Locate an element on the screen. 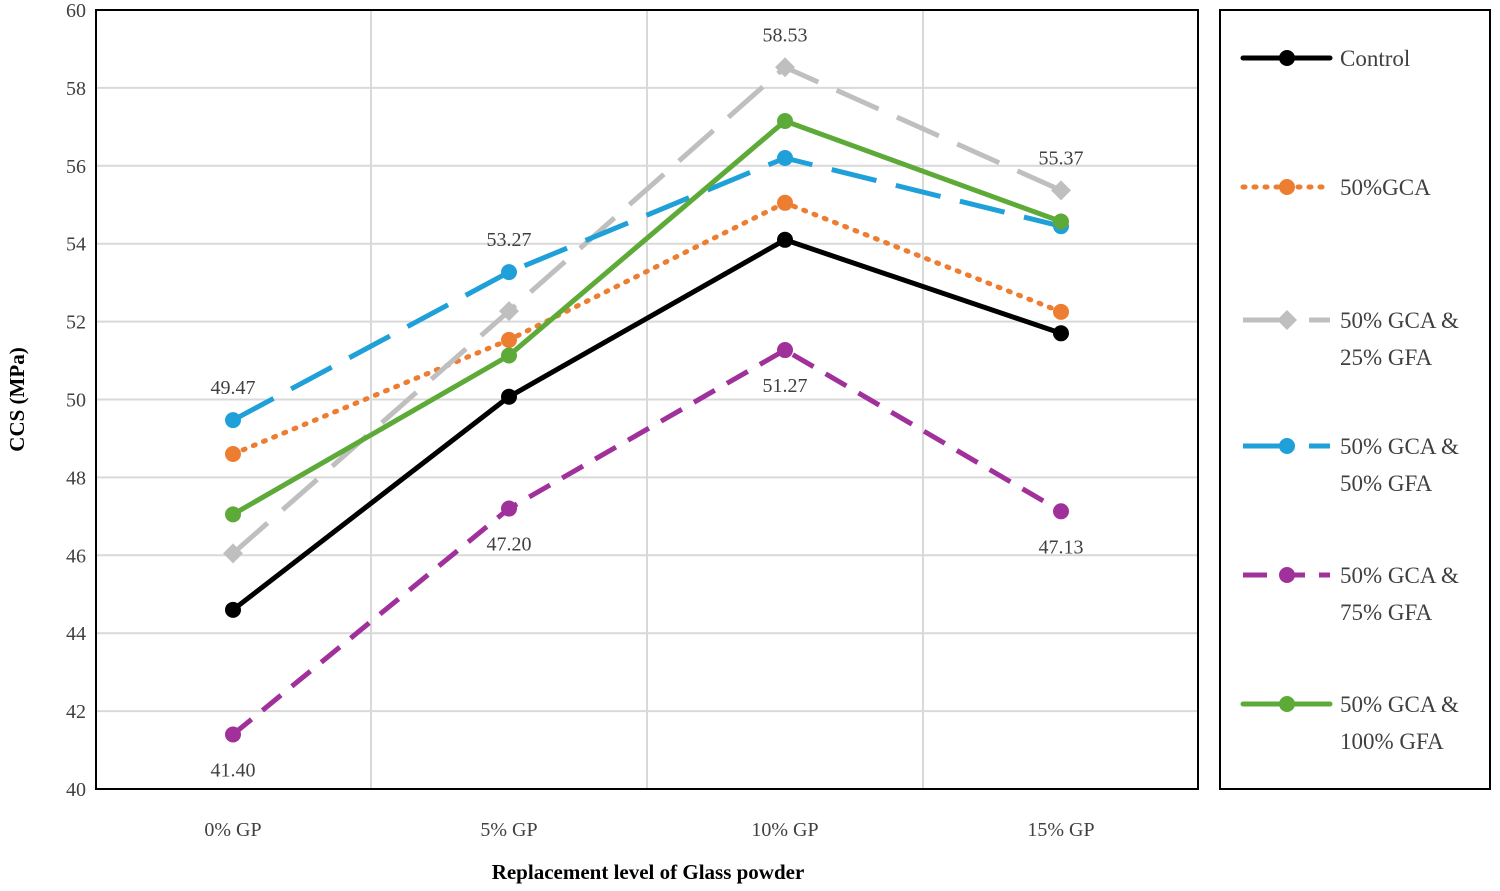  legend-item: 50% GCA & 25% GFA is located at coordinates (1351, 339).